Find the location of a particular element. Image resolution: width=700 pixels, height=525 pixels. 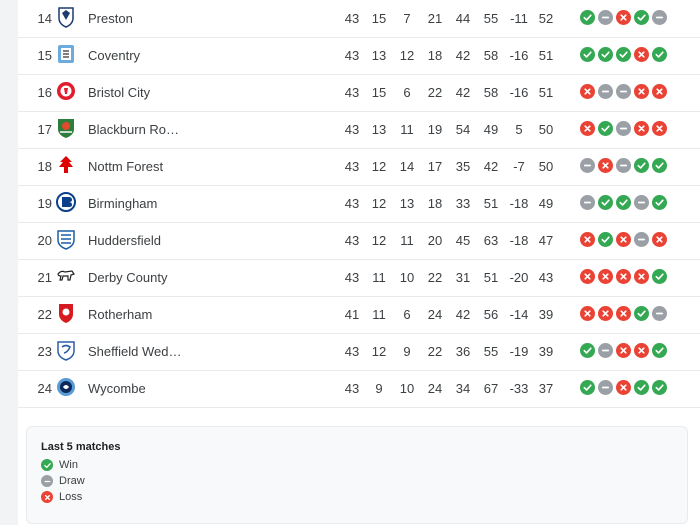

table-row: 17 Blackburn Ro… 43 13 11 19 54 49 5 50 is located at coordinates (359, 130).